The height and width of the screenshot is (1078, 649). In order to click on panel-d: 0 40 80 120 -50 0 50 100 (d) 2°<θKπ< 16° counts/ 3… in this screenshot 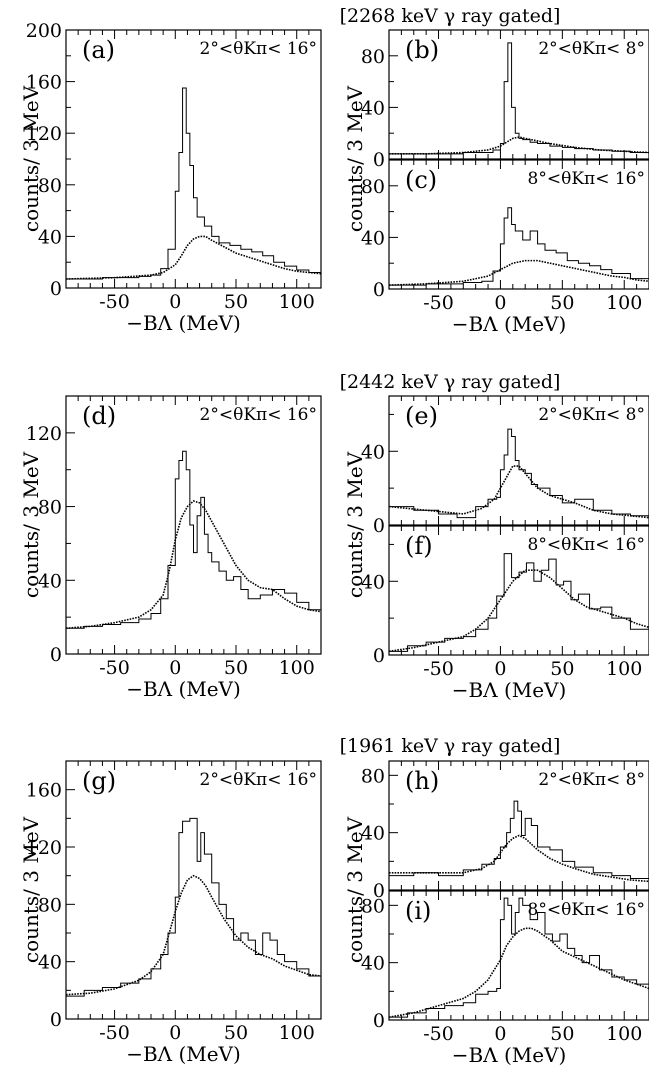, I will do `click(170, 548)`.